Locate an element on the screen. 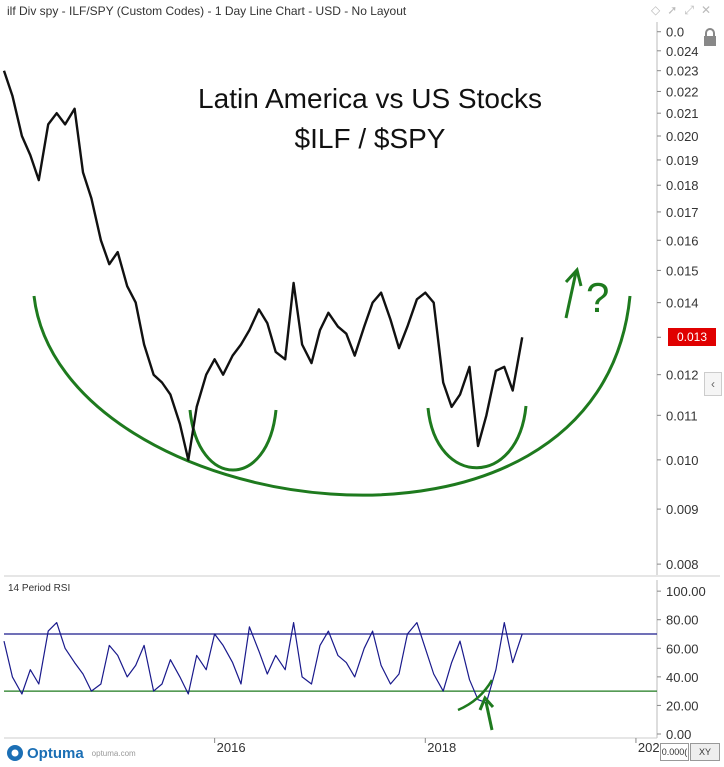  price-y-tick-label: 0.009 is located at coordinates (682, 509).